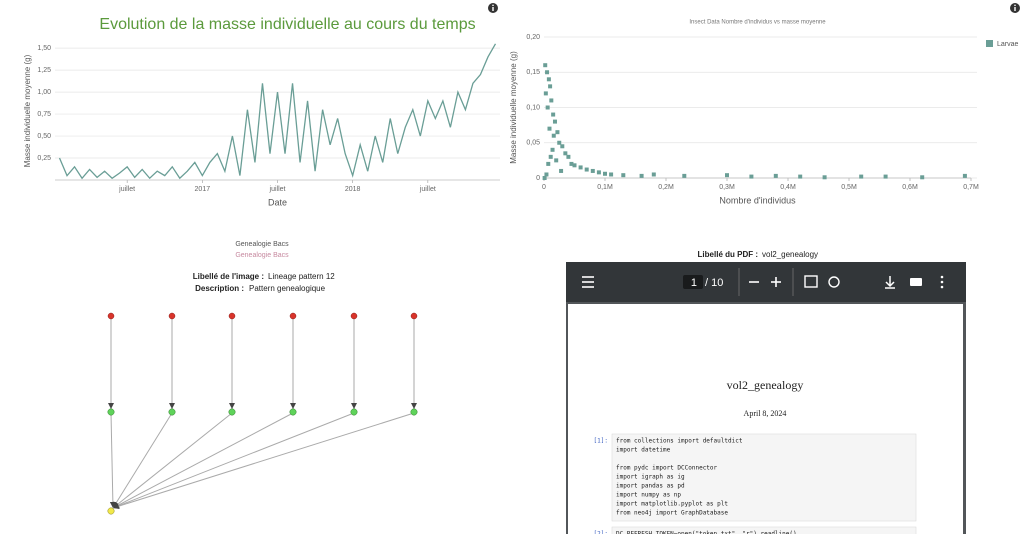 The image size is (1024, 534). What do you see at coordinates (277, 111) in the screenshot?
I see `line-series` at bounding box center [277, 111].